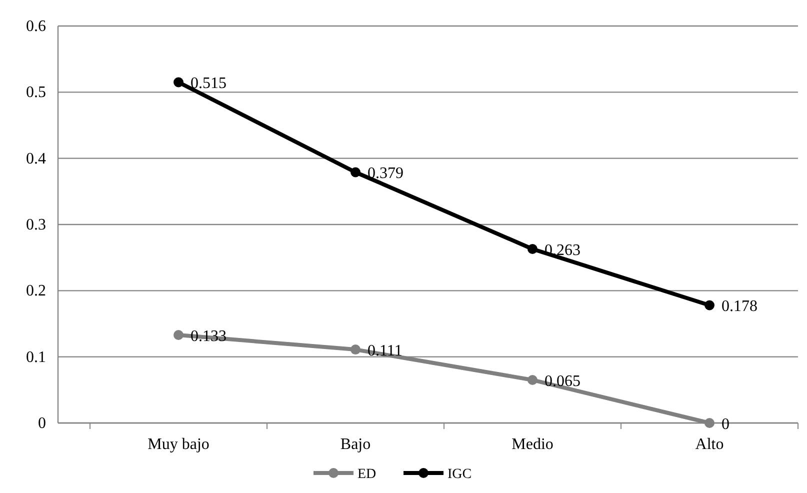 This screenshot has height=493, width=807. I want to click on data-label: 0, so click(726, 424).